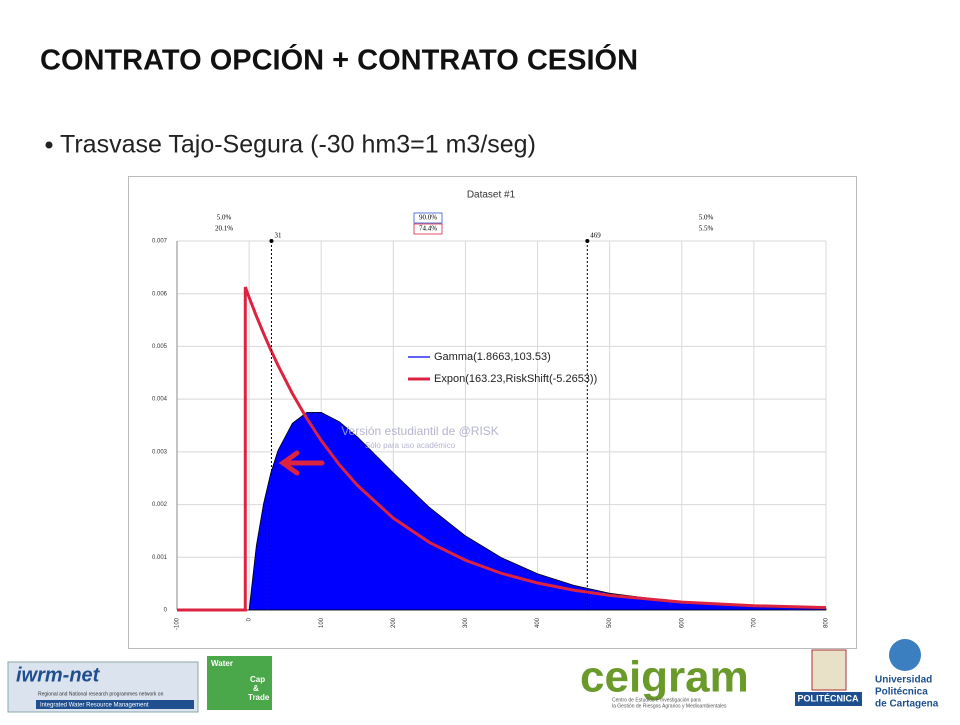  I want to click on bullet-dot, so click(49, 145).